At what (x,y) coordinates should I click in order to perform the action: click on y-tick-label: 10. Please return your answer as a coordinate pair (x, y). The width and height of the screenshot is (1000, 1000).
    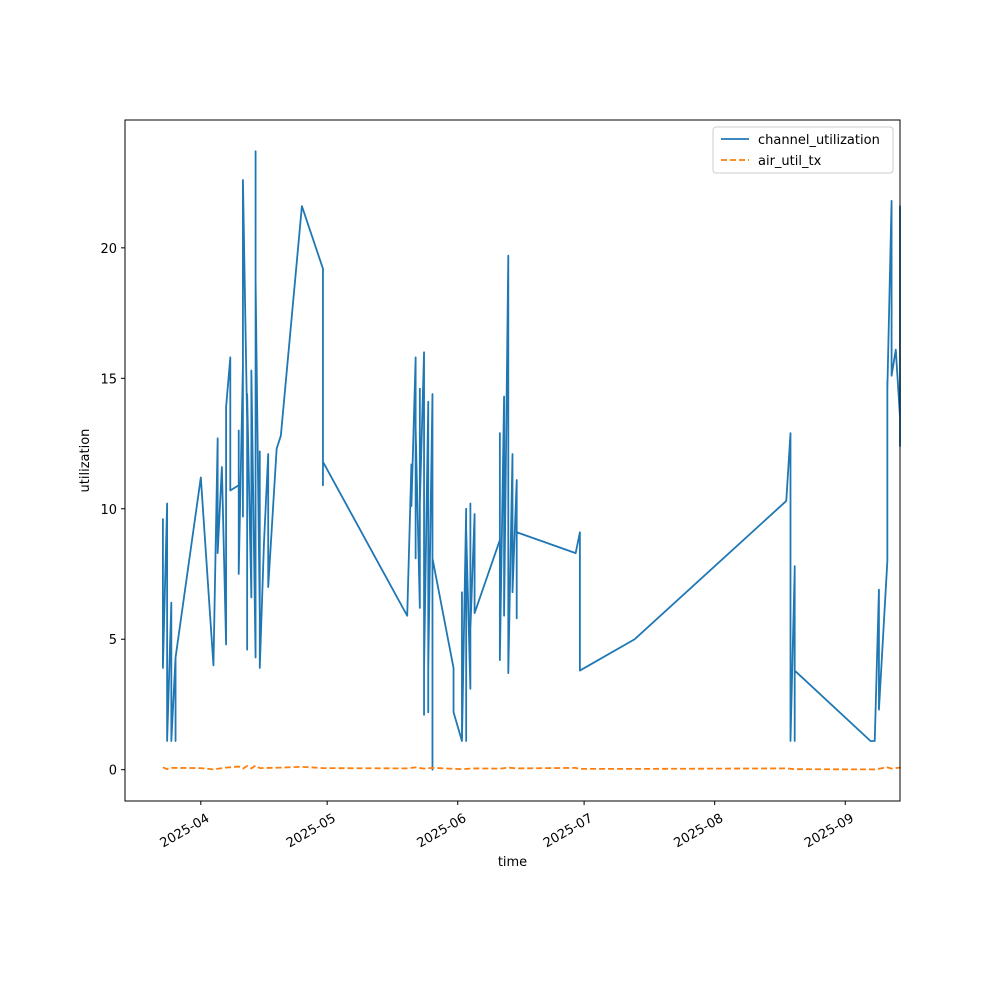
    Looking at the image, I should click on (108, 510).